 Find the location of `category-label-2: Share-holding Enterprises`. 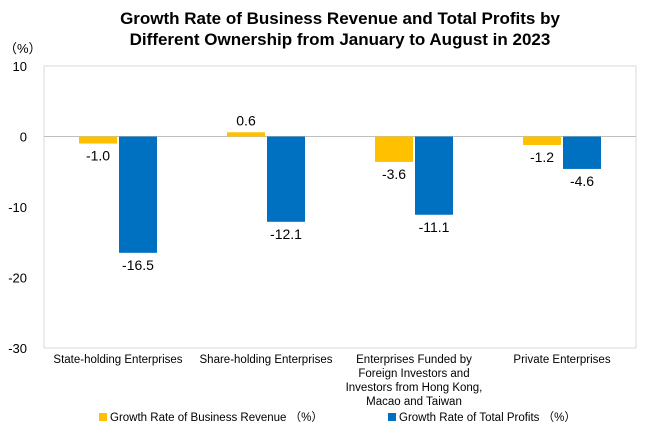

category-label-2: Share-holding Enterprises is located at coordinates (266, 360).